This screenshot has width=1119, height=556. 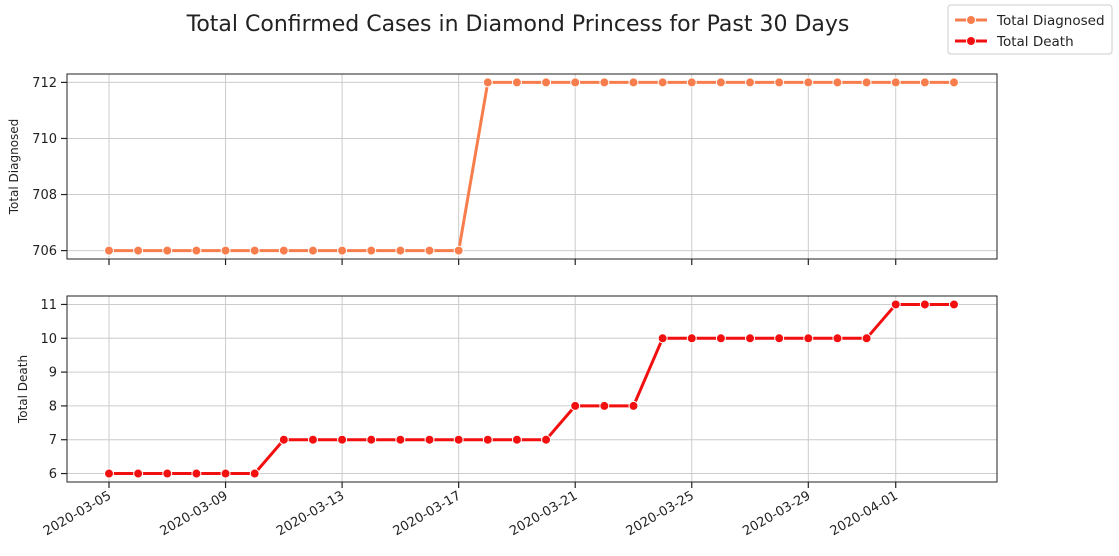 What do you see at coordinates (48, 339) in the screenshot?
I see `y-tick-label: 10` at bounding box center [48, 339].